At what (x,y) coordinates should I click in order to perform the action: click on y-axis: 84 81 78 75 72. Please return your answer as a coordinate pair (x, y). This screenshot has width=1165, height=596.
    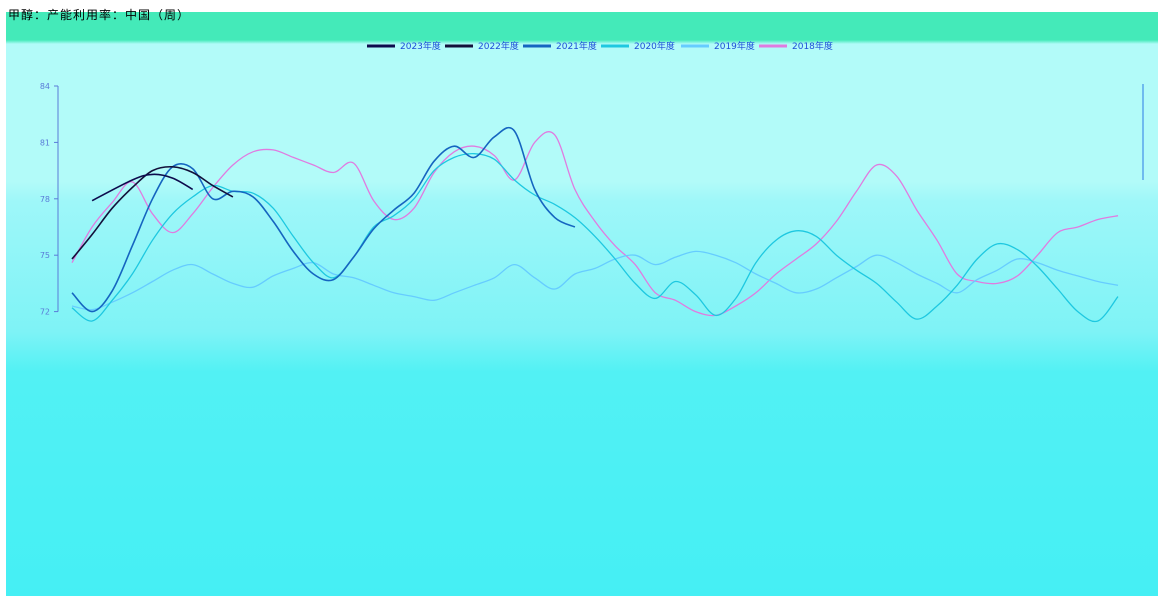
    Looking at the image, I should click on (49, 199).